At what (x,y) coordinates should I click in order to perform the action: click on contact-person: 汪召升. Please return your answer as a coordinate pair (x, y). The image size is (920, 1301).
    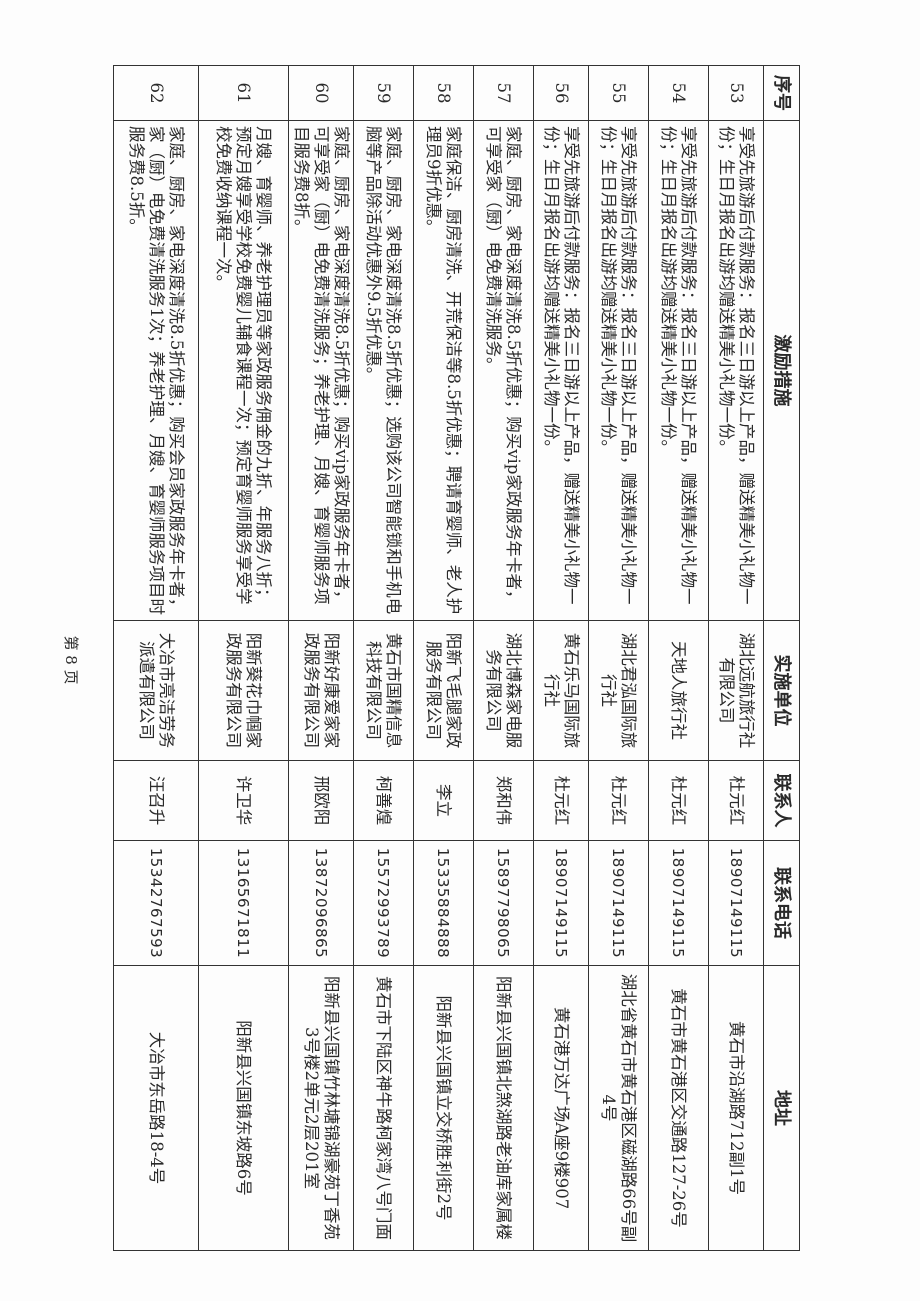
    Looking at the image, I should click on (156, 800).